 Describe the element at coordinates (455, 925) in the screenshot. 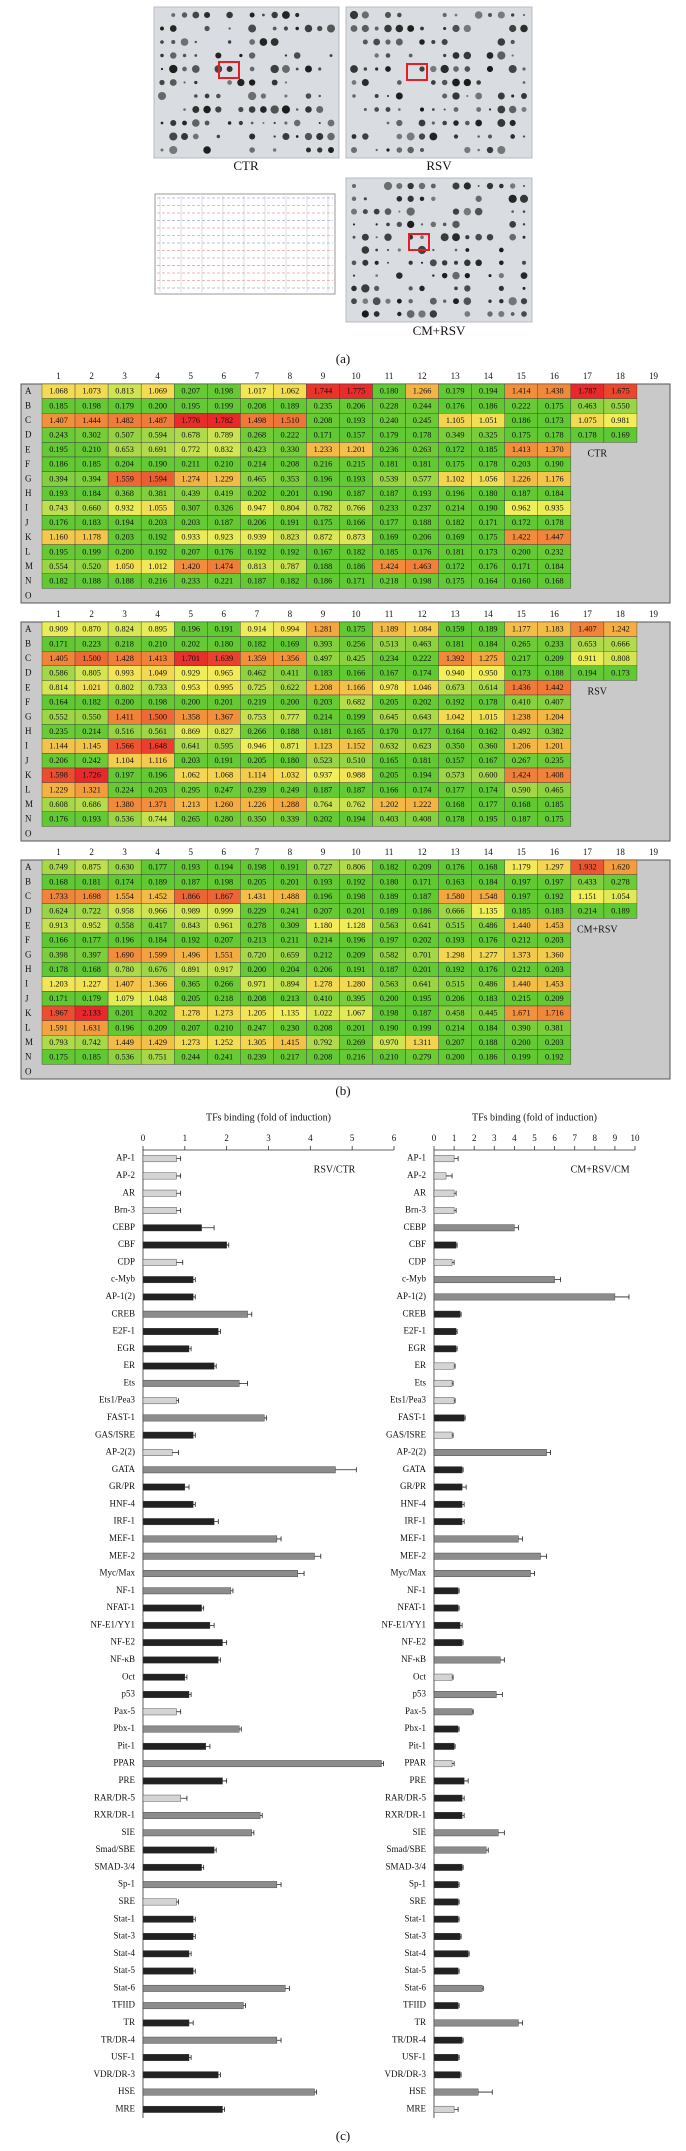

I see `cell-value: 0.515` at that location.